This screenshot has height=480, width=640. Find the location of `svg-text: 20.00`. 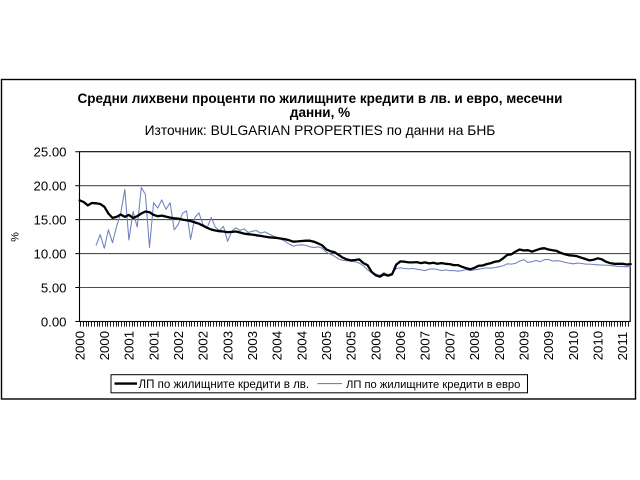

svg-text: 20.00 is located at coordinates (49, 186).